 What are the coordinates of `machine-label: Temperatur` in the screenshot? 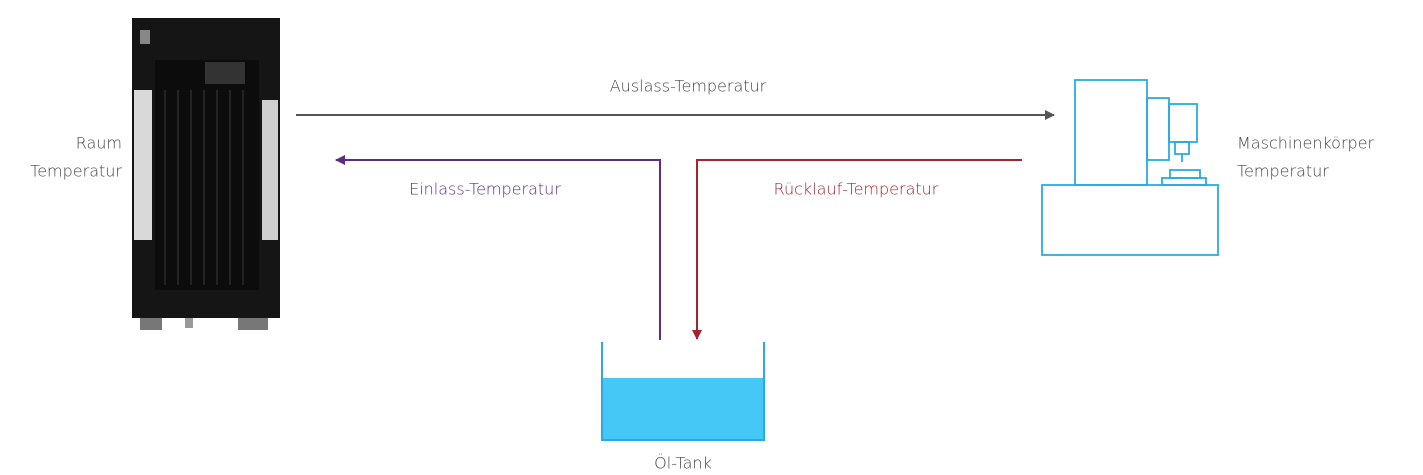 It's located at (1283, 171).